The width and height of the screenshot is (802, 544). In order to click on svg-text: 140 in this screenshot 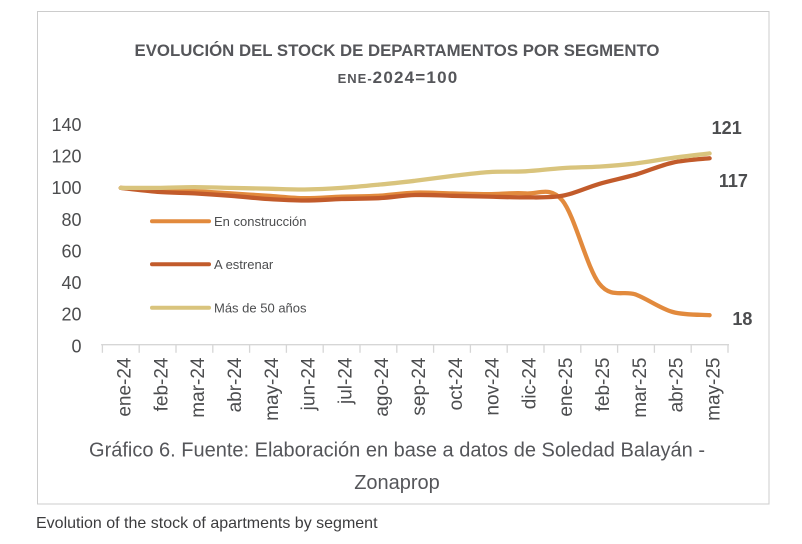, I will do `click(66, 125)`.